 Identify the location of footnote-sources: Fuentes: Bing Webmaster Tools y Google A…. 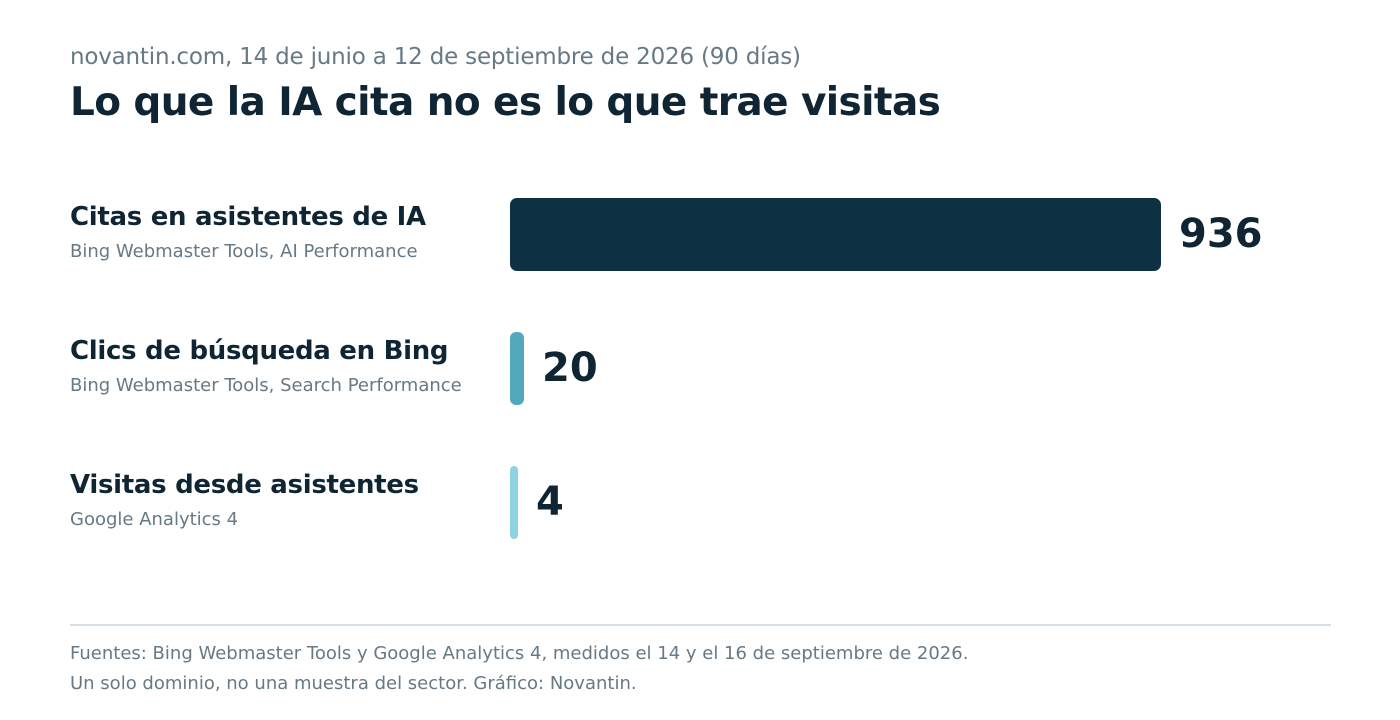
(519, 653).